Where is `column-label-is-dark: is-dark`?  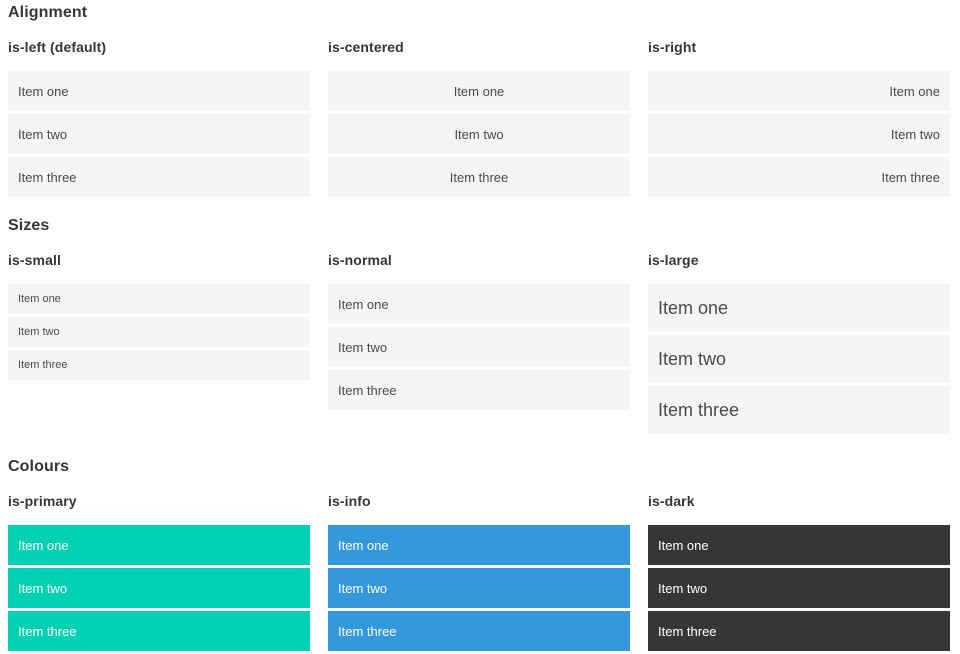
column-label-is-dark: is-dark is located at coordinates (671, 501).